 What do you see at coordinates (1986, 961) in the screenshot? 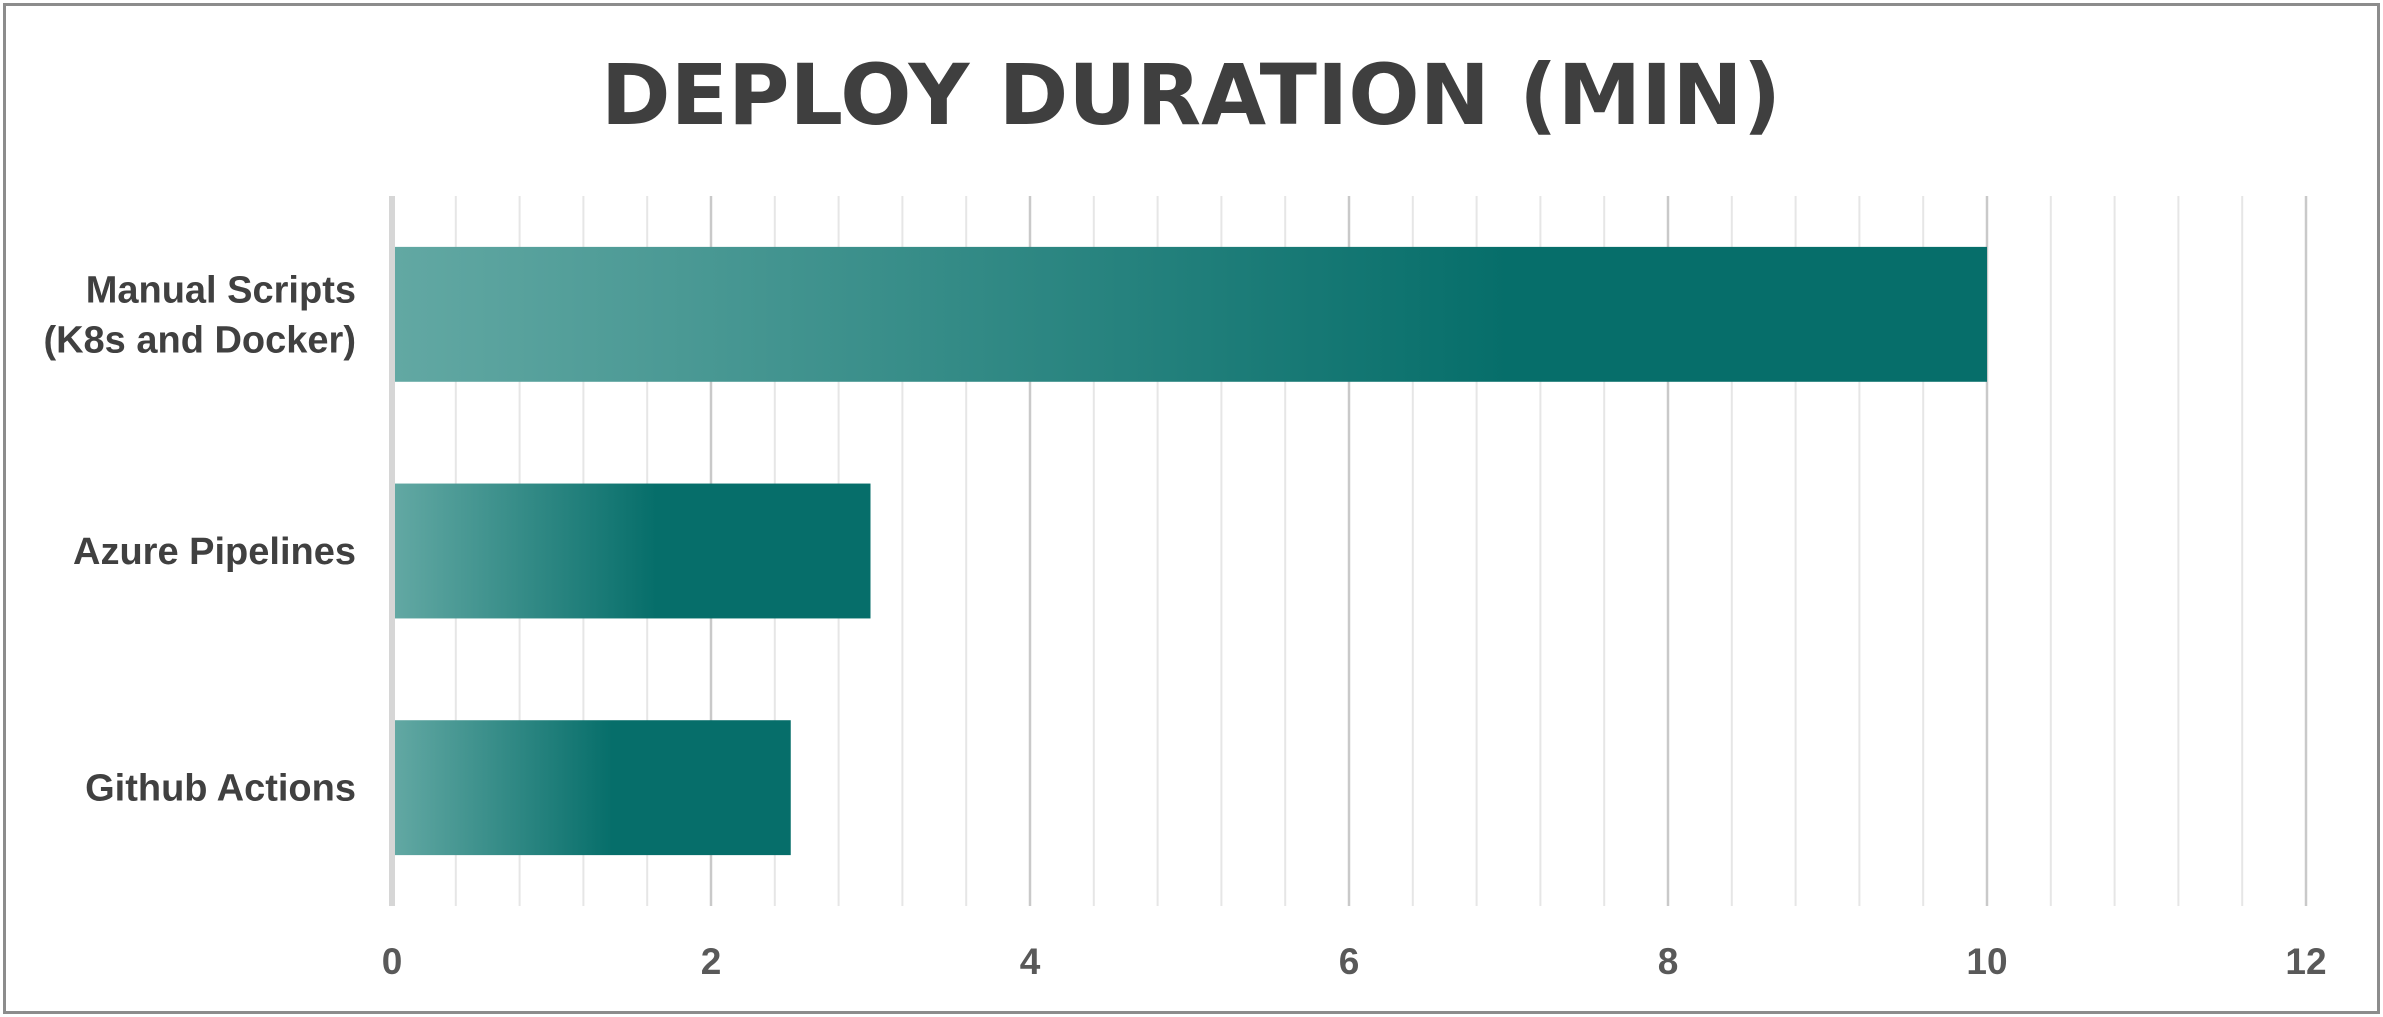
I see `x-tick-label: 10` at bounding box center [1986, 961].